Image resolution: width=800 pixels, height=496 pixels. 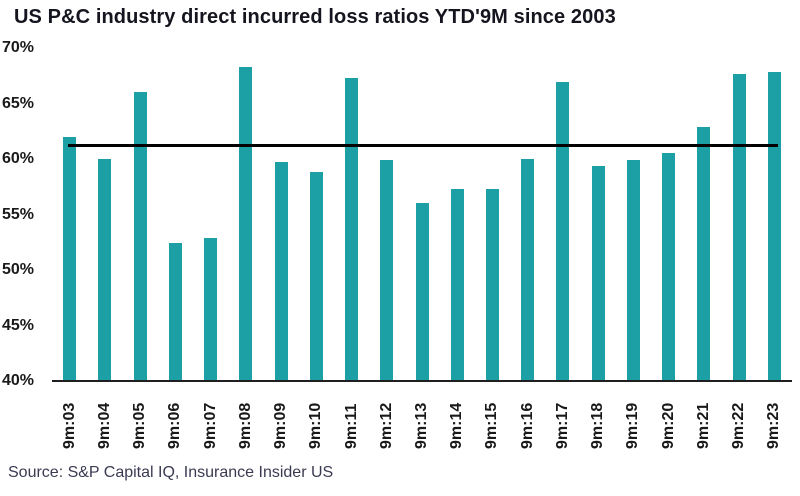 What do you see at coordinates (140, 425) in the screenshot?
I see `x-tick-label: 9m:05` at bounding box center [140, 425].